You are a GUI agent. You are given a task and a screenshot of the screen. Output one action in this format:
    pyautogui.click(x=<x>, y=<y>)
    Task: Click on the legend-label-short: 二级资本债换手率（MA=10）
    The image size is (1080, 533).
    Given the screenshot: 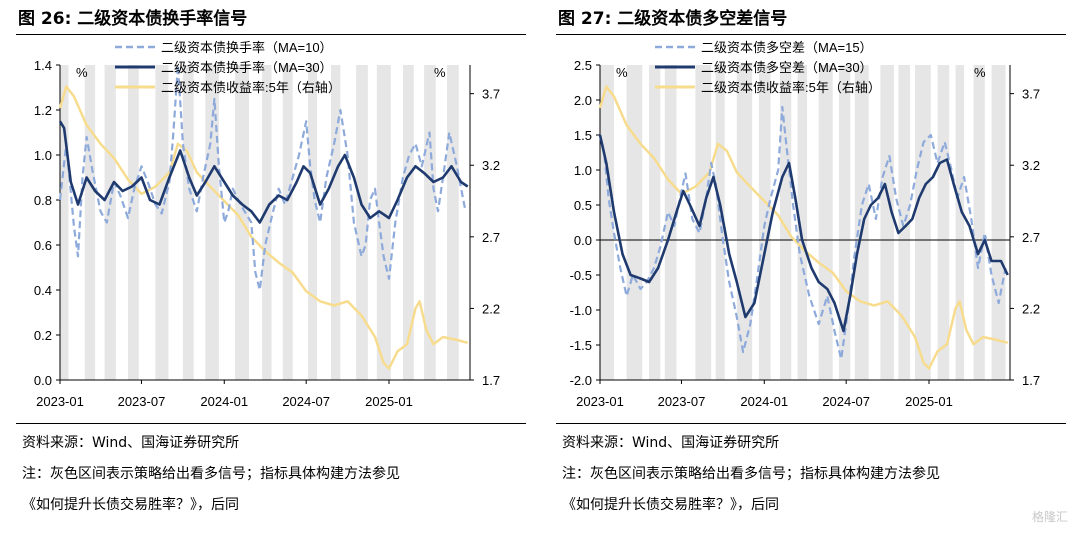 What is the action you would take?
    pyautogui.click(x=247, y=47)
    